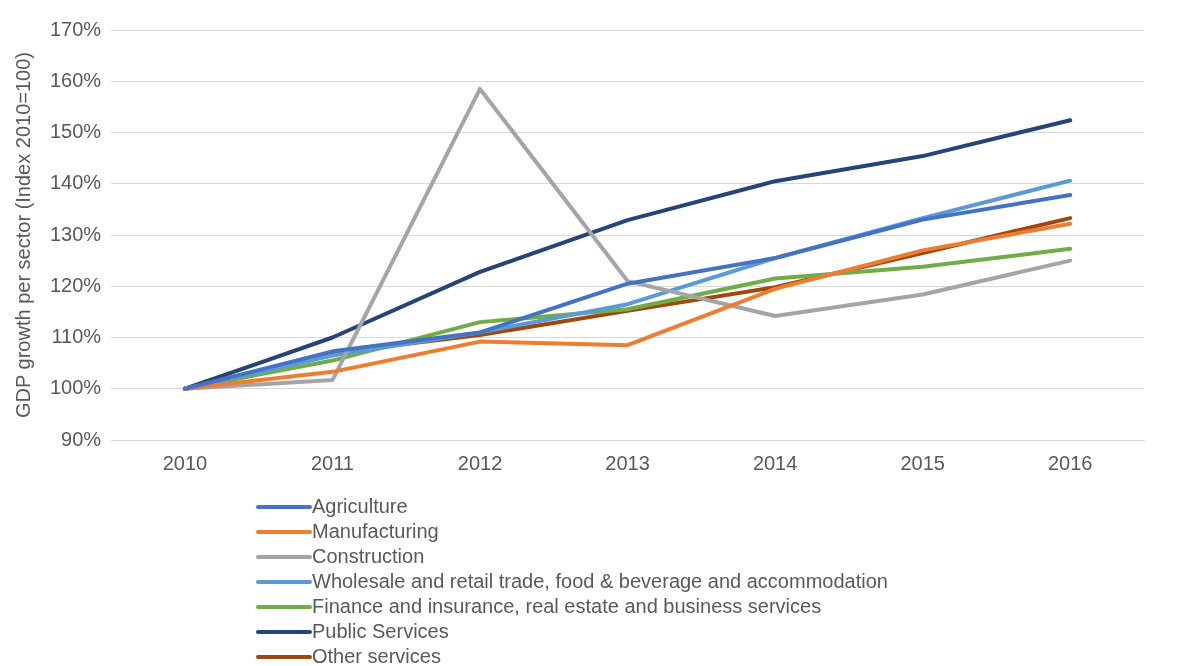 The image size is (1182, 666). Describe the element at coordinates (76, 131) in the screenshot. I see `y-tick-label: 150%` at that location.